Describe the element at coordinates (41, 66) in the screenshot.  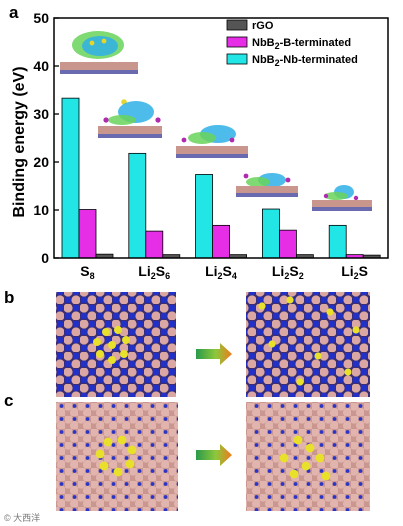
I see `y-tick-label: 40` at that location.